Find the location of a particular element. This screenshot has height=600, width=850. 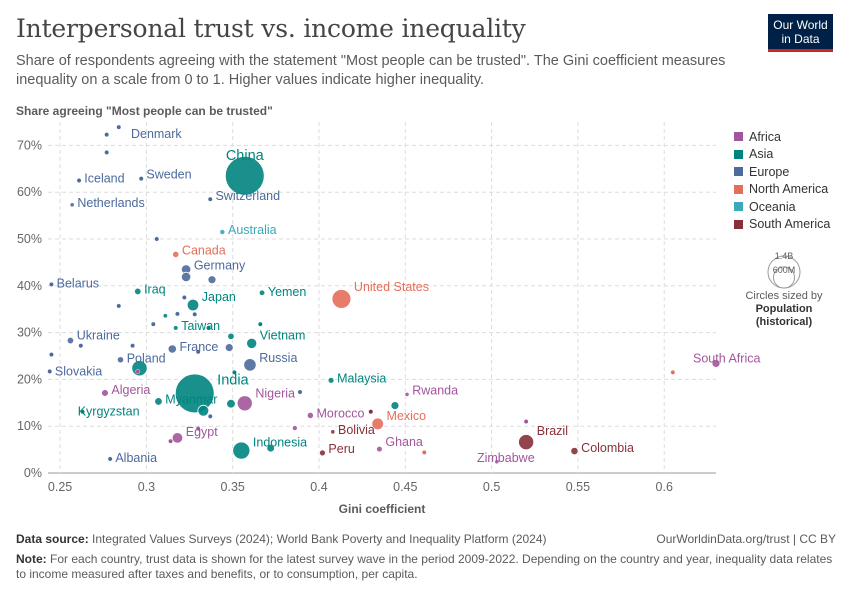

owid-logo: Our World in Data is located at coordinates (800, 33).